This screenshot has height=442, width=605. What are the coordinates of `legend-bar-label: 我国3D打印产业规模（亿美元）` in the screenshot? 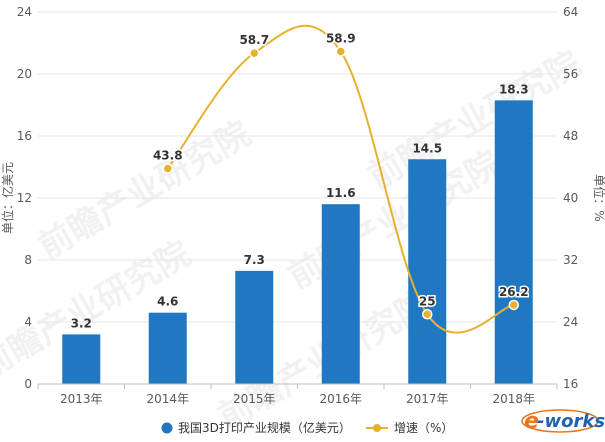 It's located at (264, 427).